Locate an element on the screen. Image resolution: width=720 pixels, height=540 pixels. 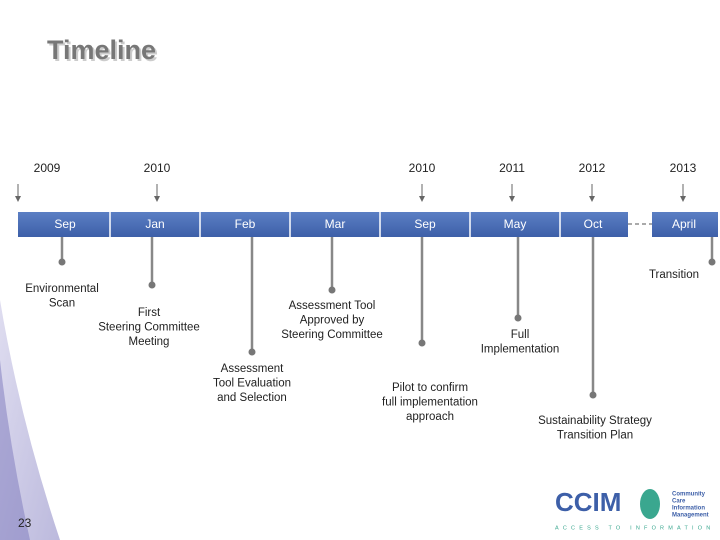
month: Jan is located at coordinates (154, 224).